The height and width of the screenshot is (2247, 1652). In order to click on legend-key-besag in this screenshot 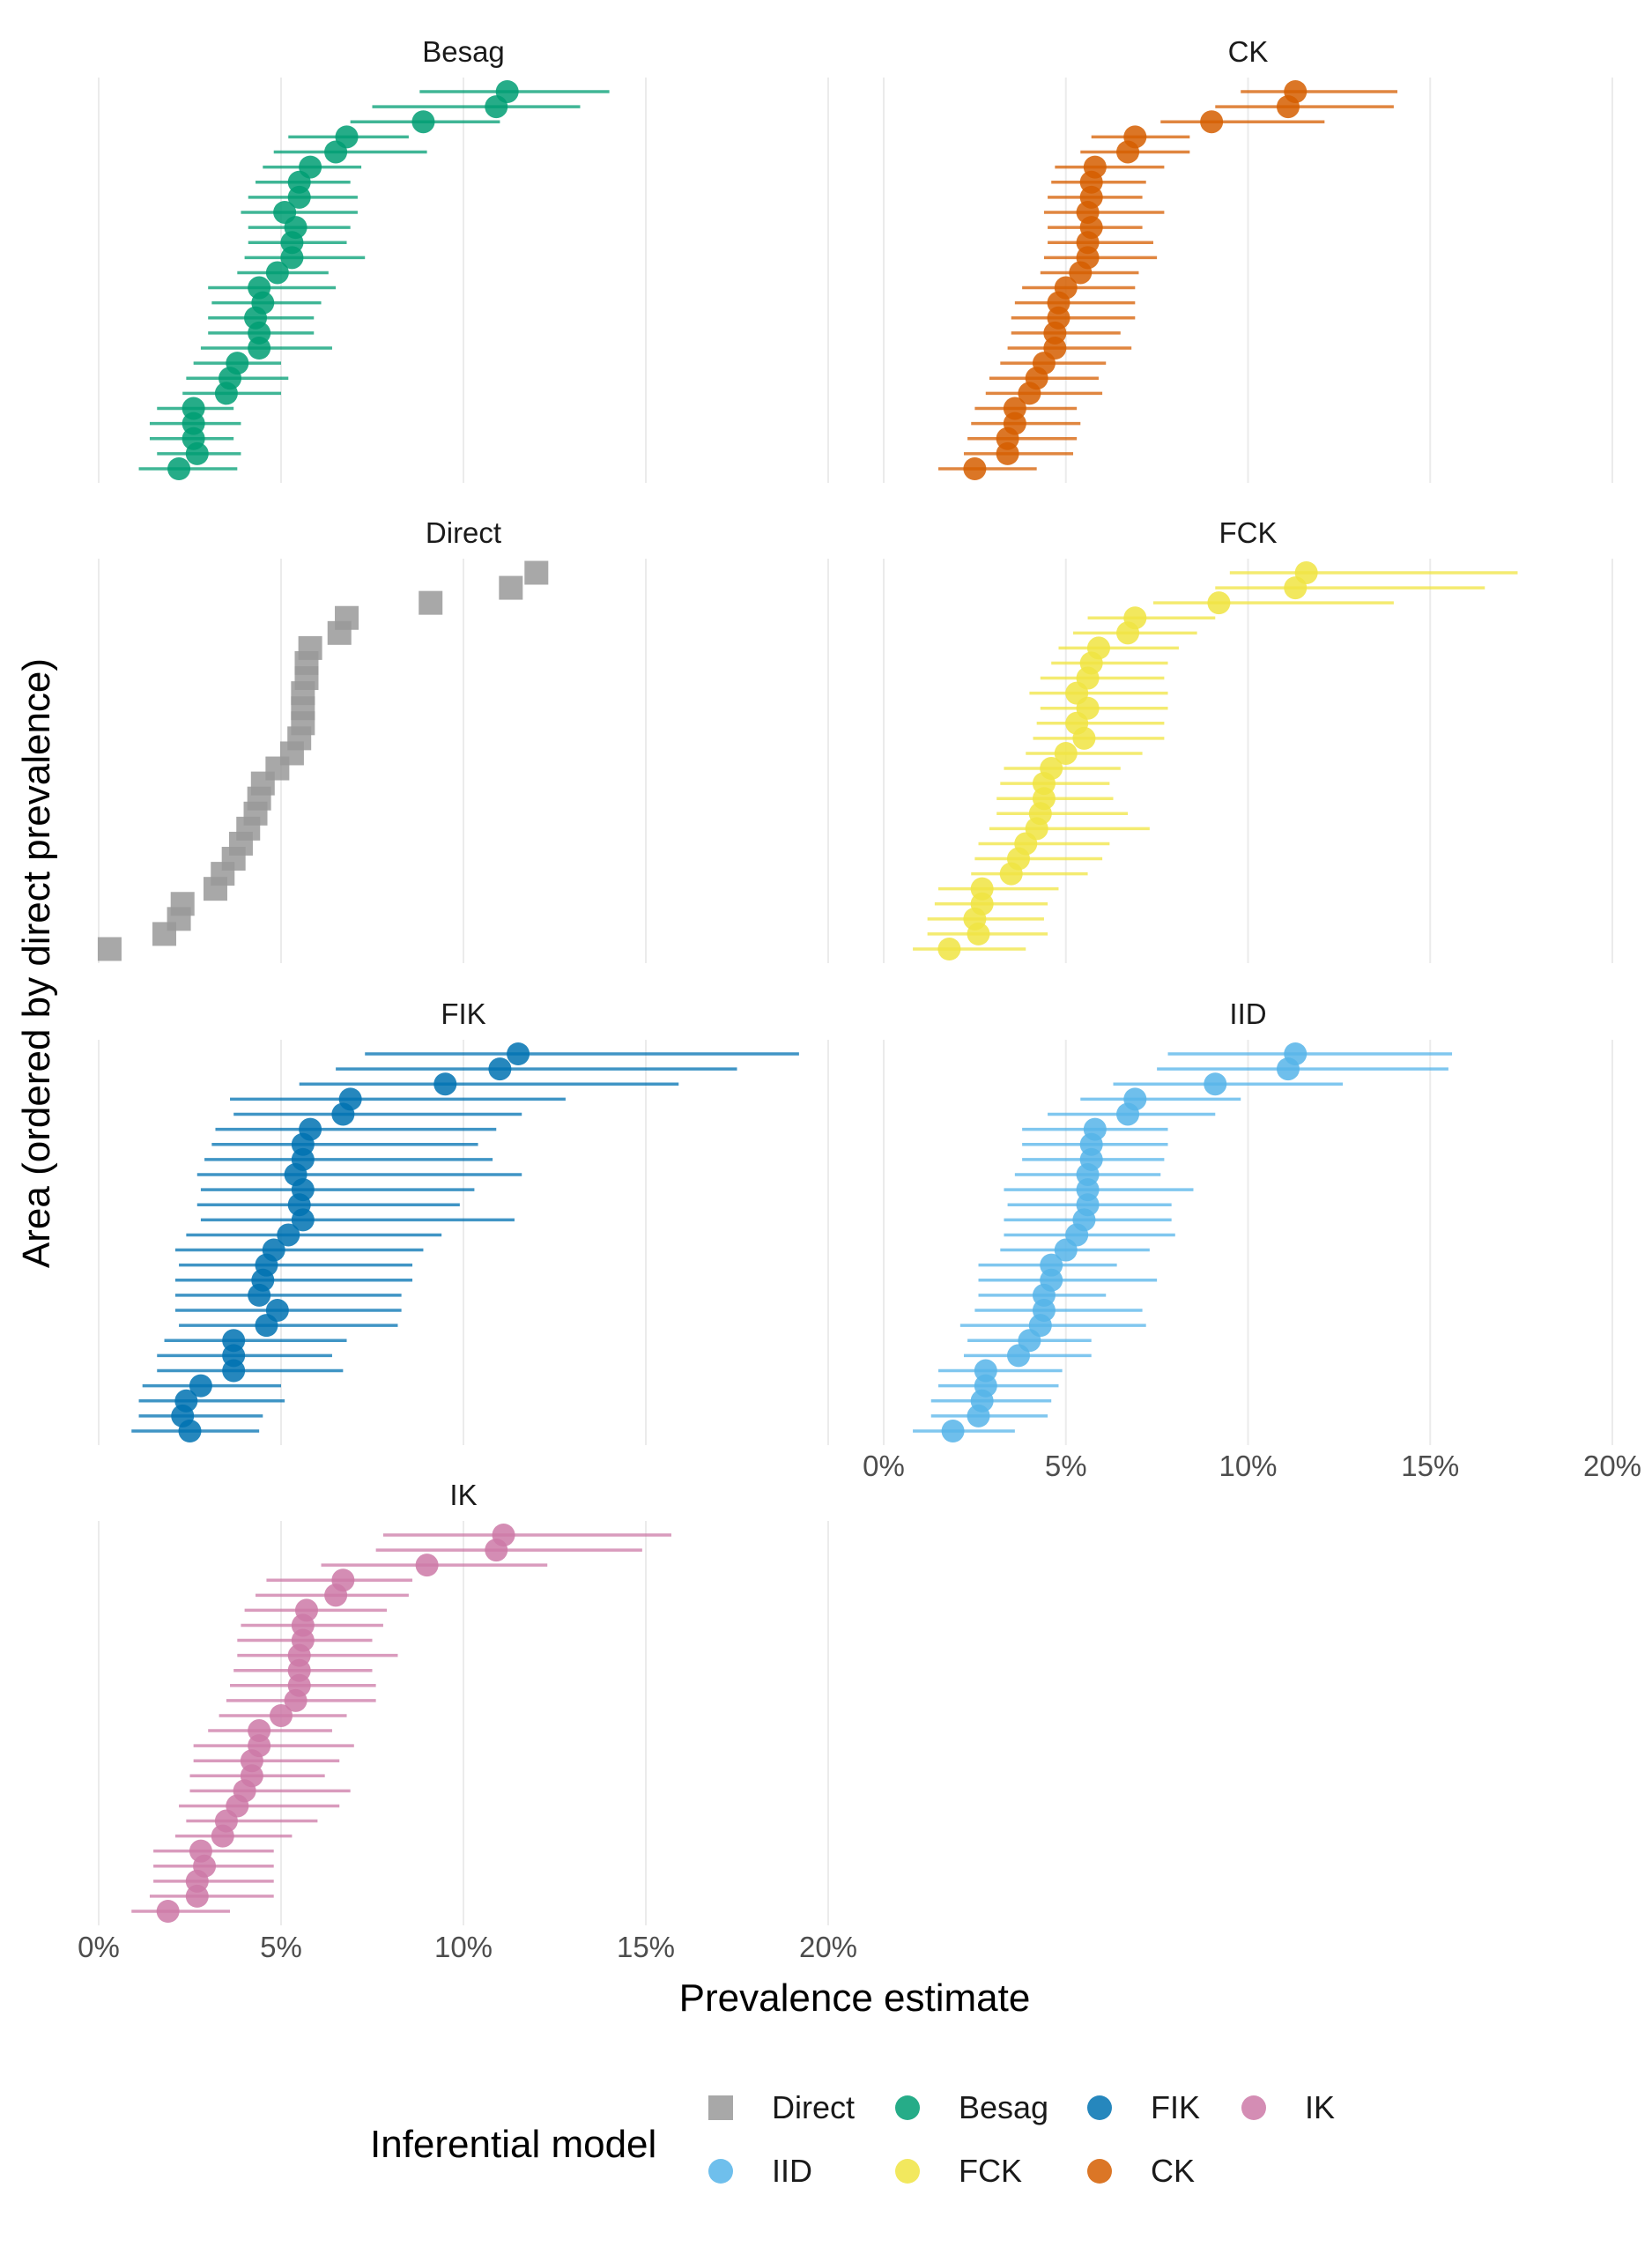, I will do `click(907, 2108)`.